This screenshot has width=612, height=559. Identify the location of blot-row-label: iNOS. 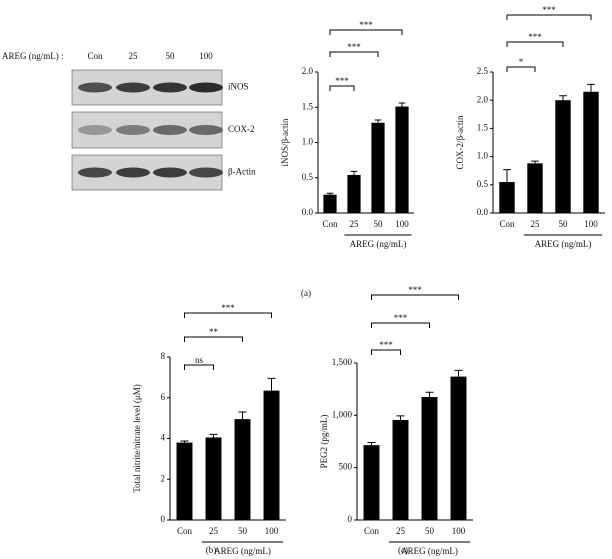
(238, 87).